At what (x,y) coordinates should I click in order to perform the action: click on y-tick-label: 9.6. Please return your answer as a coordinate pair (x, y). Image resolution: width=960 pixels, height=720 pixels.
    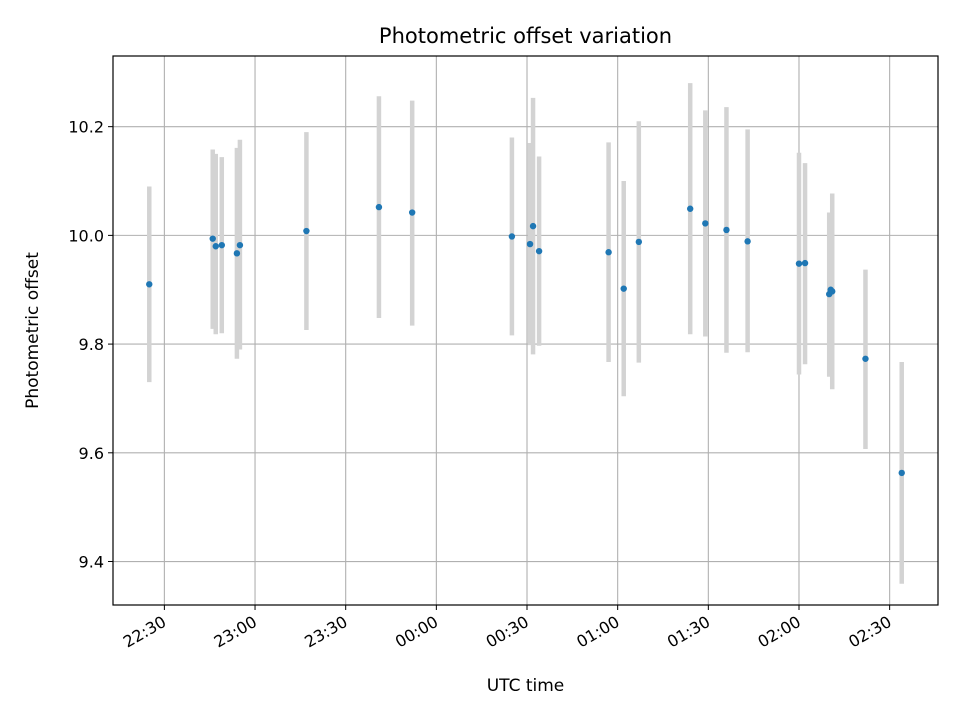
    Looking at the image, I should click on (91, 453).